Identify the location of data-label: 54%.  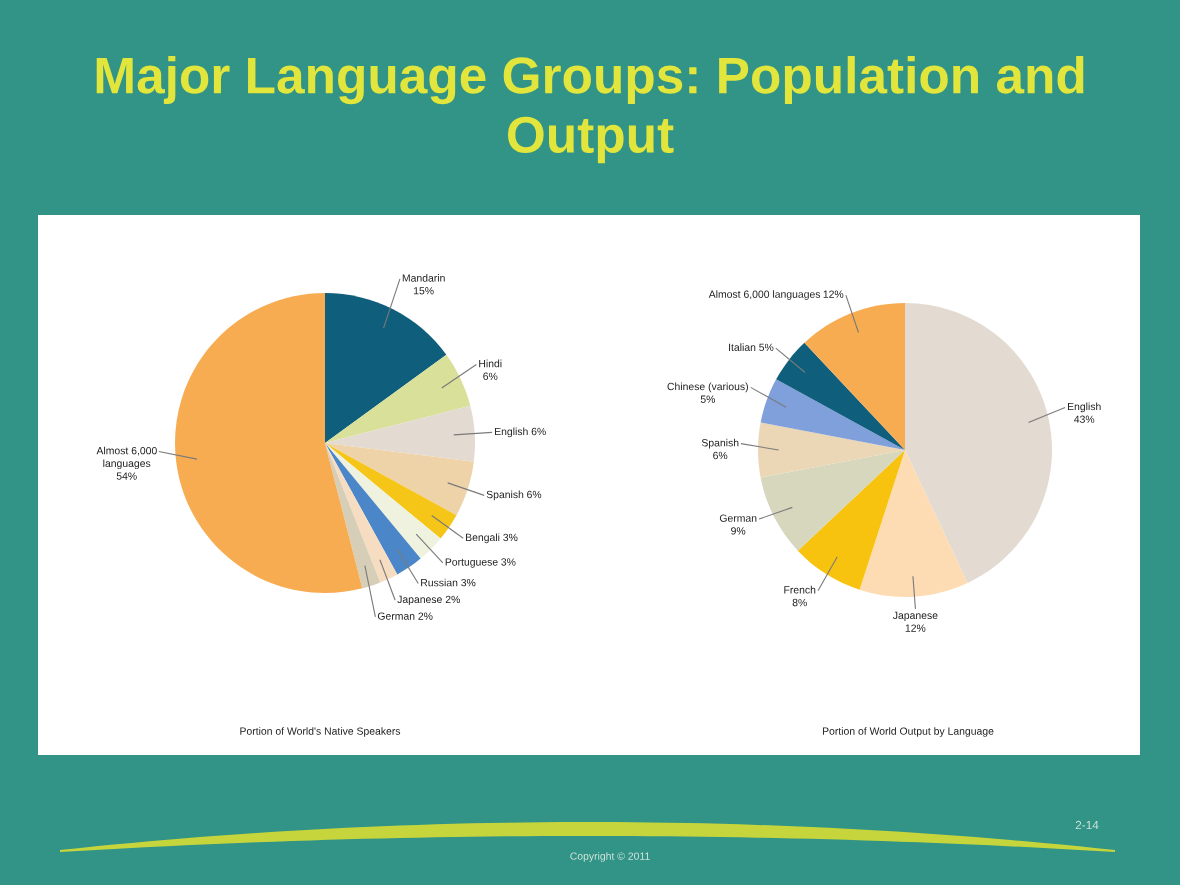
(126, 476).